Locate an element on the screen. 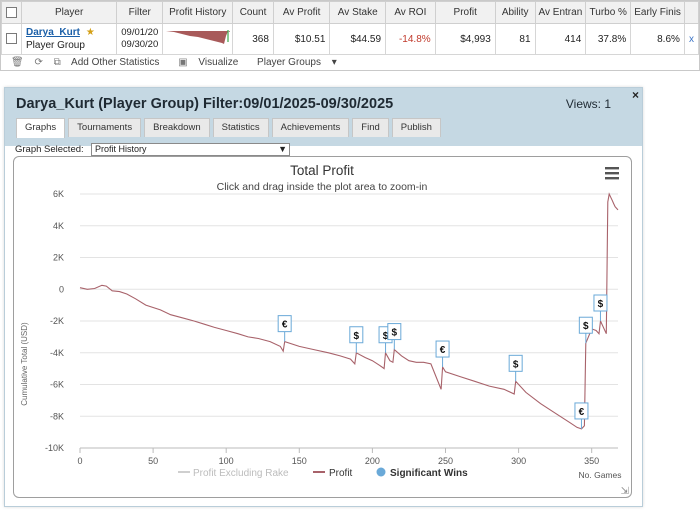 Image resolution: width=700 pixels, height=511 pixels. row-checkbox is located at coordinates (11, 39).